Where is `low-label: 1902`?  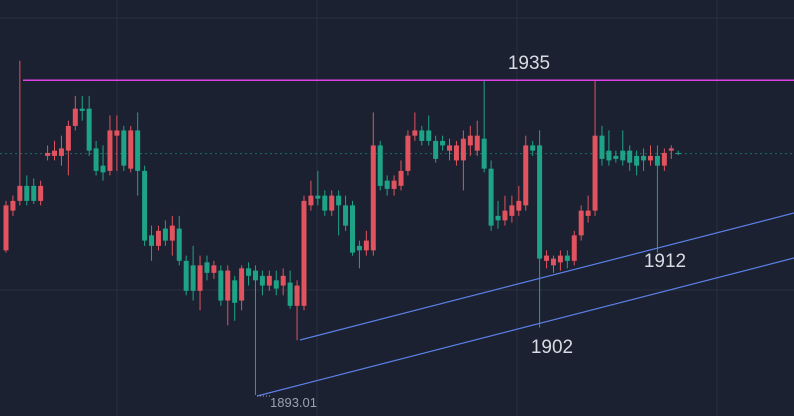
low-label: 1902 is located at coordinates (552, 347).